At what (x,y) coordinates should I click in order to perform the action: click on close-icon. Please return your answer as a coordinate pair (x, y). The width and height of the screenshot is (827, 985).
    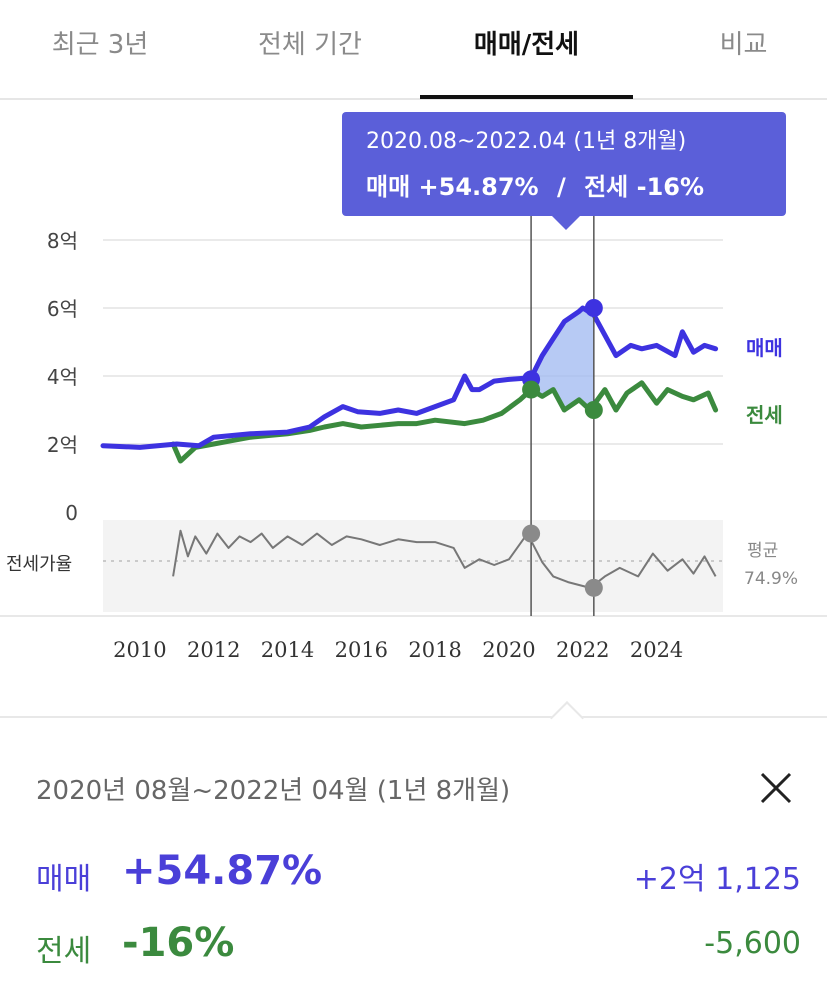
    Looking at the image, I should click on (776, 788).